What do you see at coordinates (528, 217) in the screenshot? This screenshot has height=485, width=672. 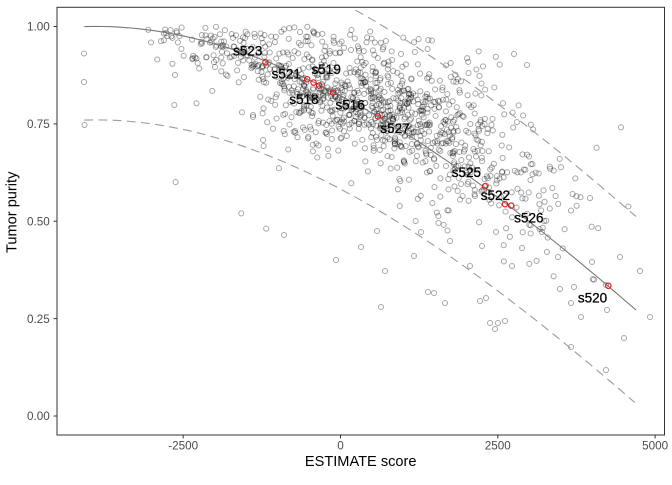 I see `svg-text: s526` at bounding box center [528, 217].